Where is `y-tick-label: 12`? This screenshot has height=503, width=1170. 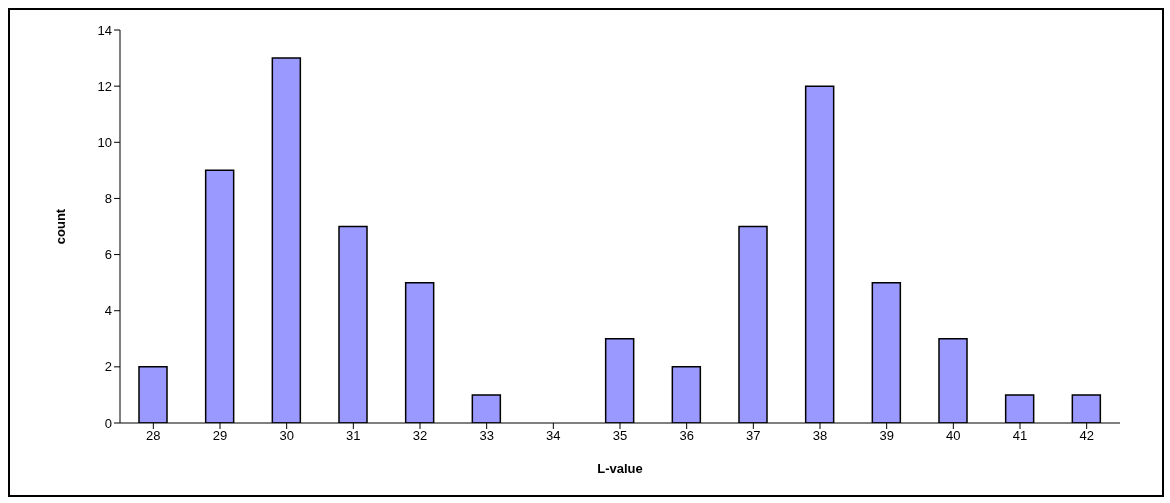 y-tick-label: 12 is located at coordinates (104, 86).